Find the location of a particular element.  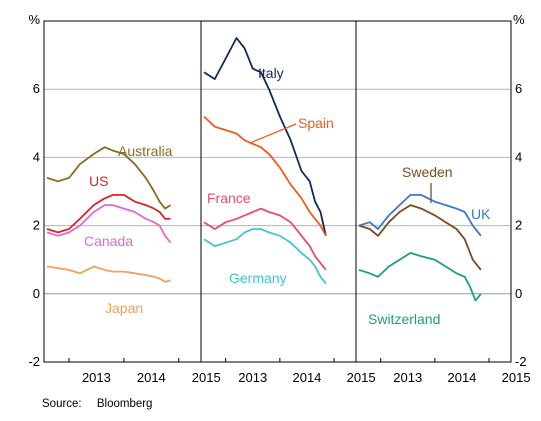

series-label-spain: Spain is located at coordinates (316, 123).